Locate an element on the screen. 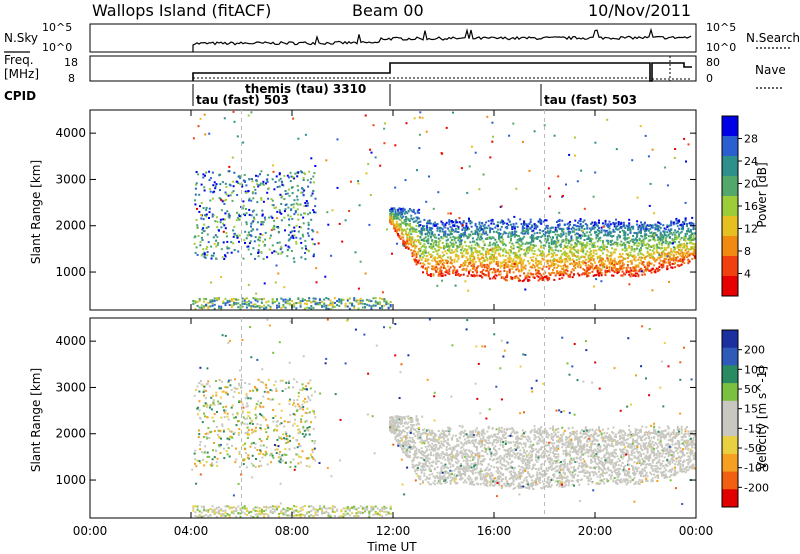 This screenshot has height=554, width=800. nave-label: Nave is located at coordinates (770, 70).